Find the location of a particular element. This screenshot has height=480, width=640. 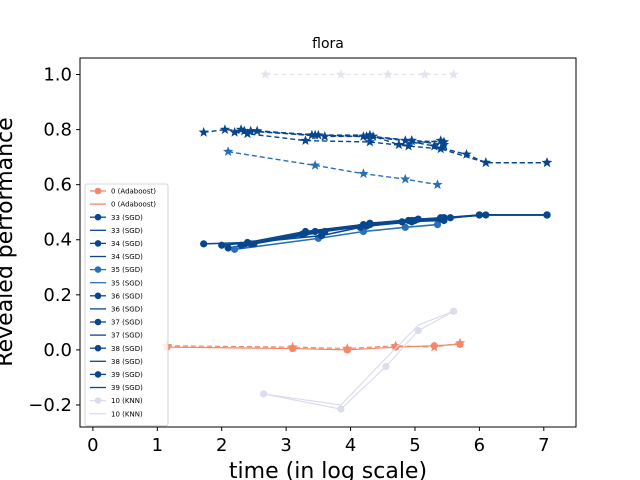

legend-box is located at coordinates (126, 305).